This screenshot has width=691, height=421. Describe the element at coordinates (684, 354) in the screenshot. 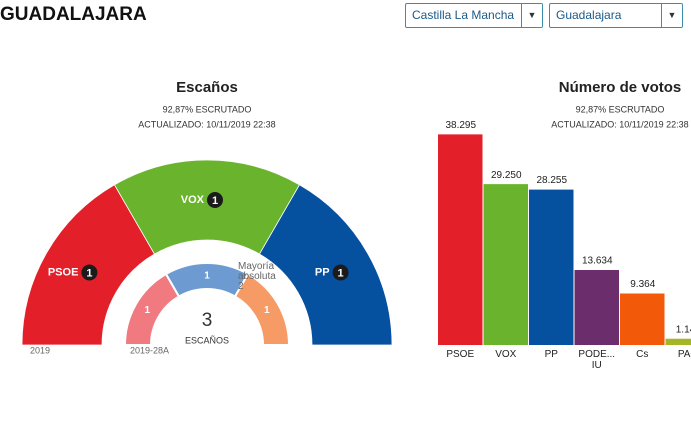

I see `x-tick-label: PAC` at that location.